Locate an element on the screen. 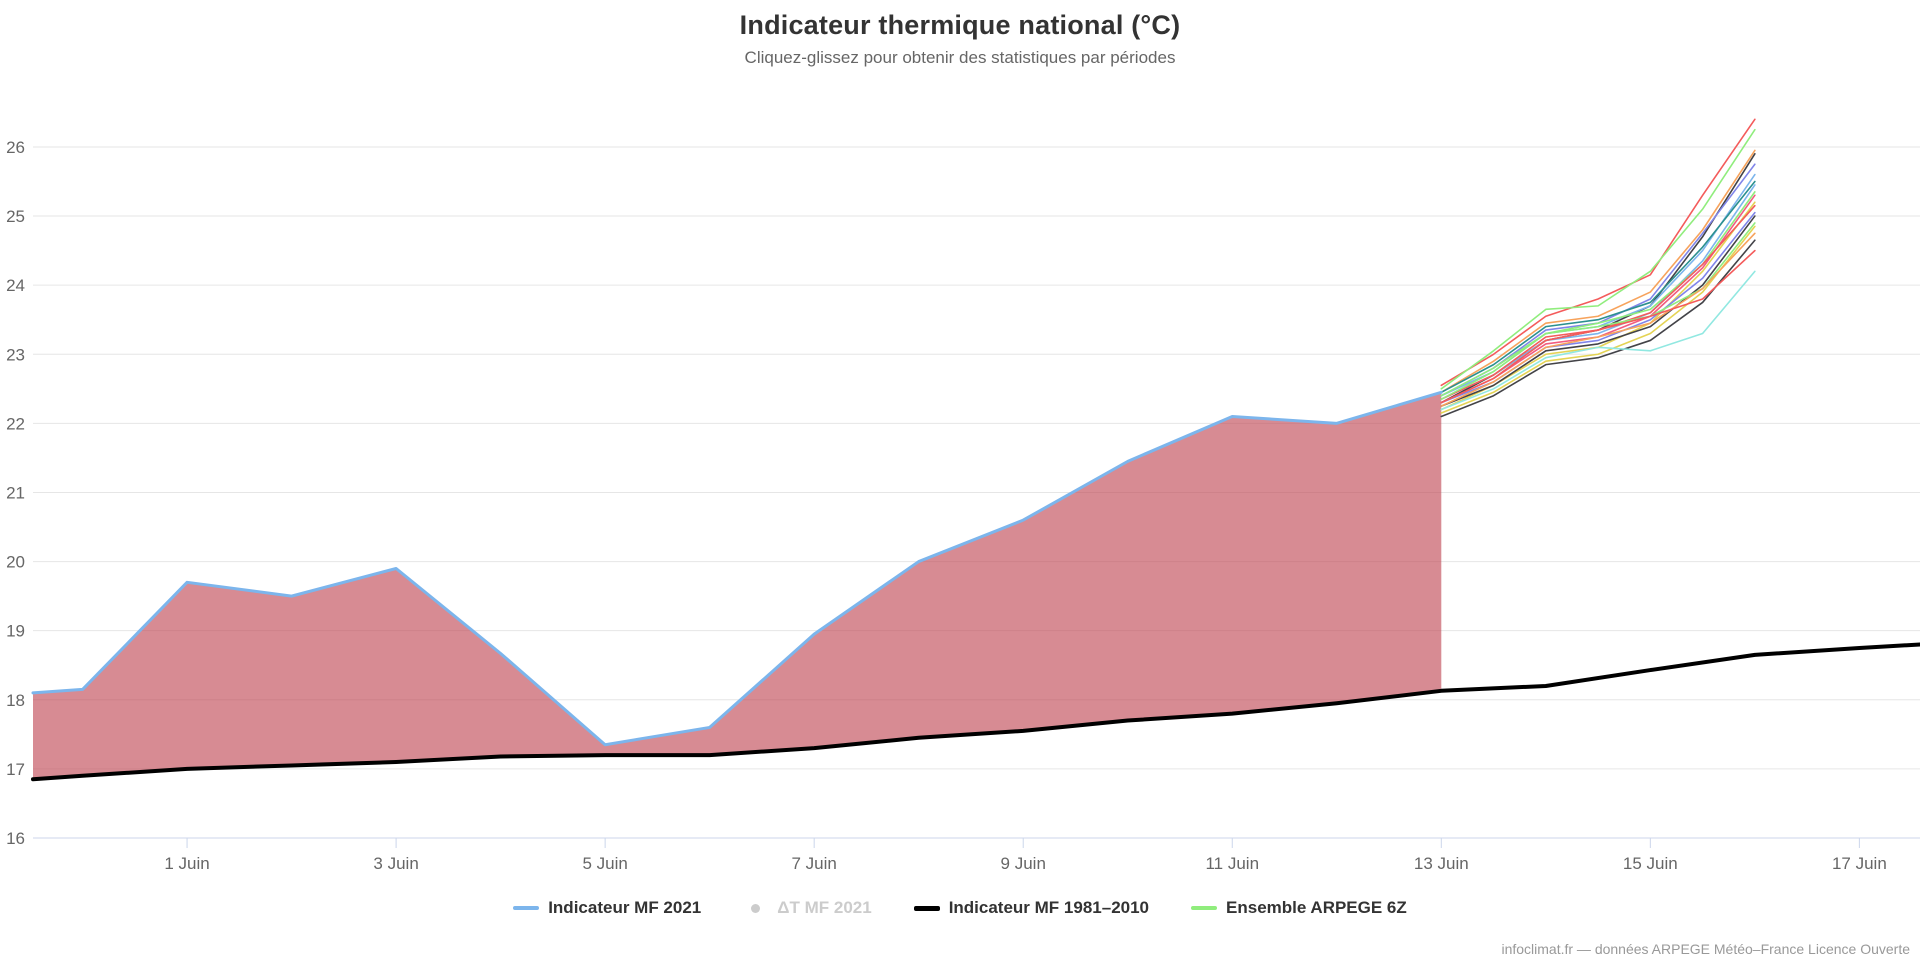  legend-item-indicateur-mf-2021: Indicateur MF 2021 is located at coordinates (607, 908).